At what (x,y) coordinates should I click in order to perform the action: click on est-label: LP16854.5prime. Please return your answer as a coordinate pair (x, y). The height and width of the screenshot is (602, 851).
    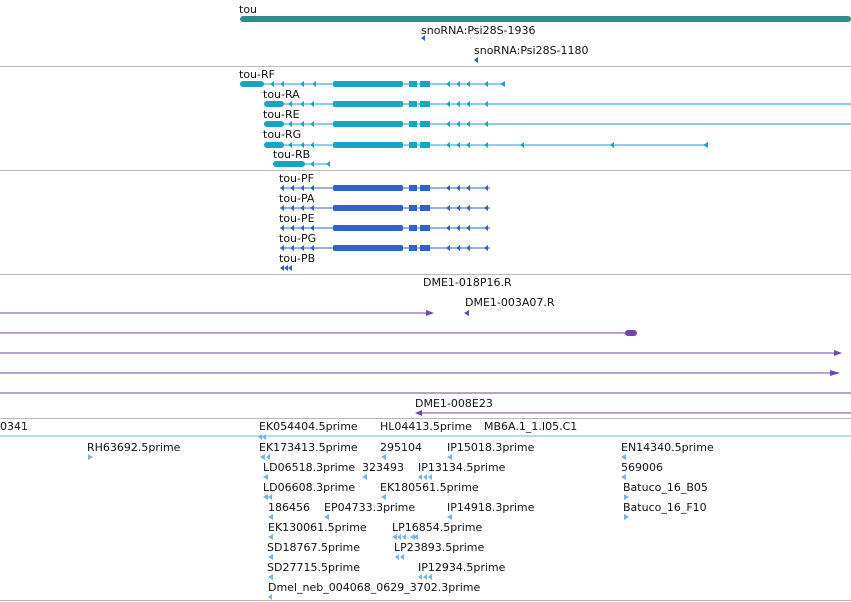
    Looking at the image, I should click on (437, 527).